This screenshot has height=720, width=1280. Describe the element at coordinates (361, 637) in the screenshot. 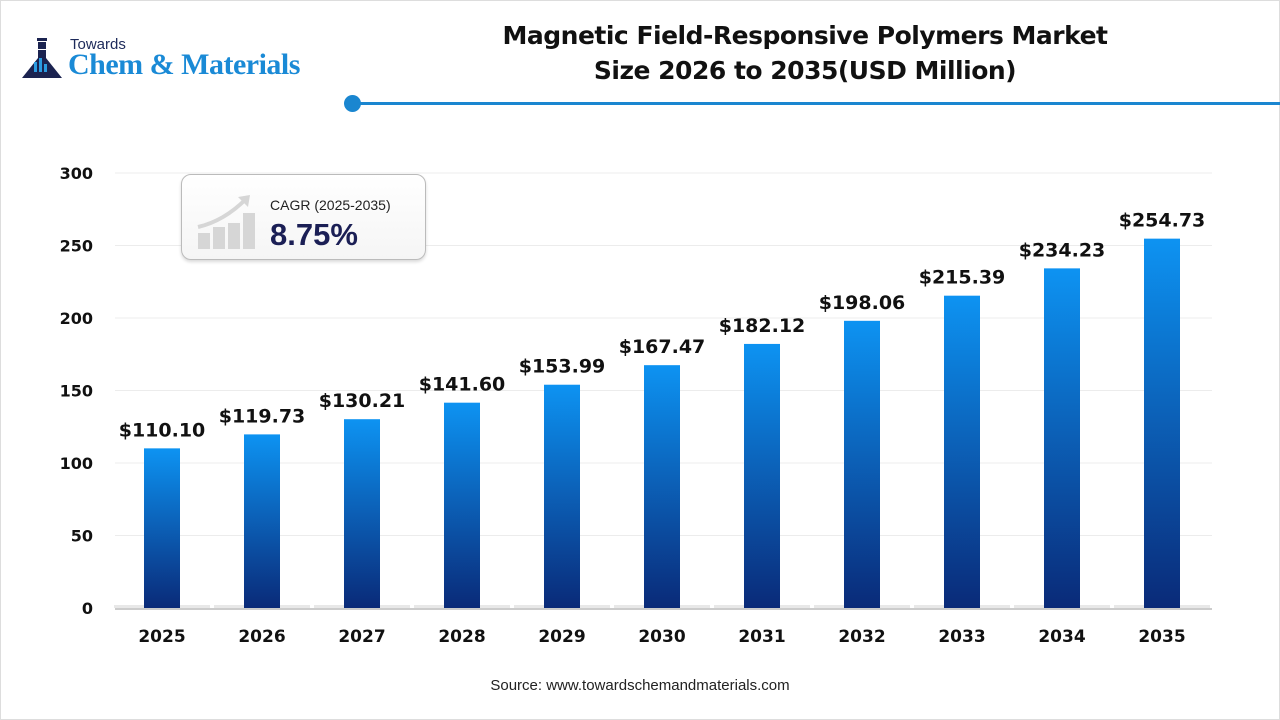

I see `x-tick-label: 2027` at that location.